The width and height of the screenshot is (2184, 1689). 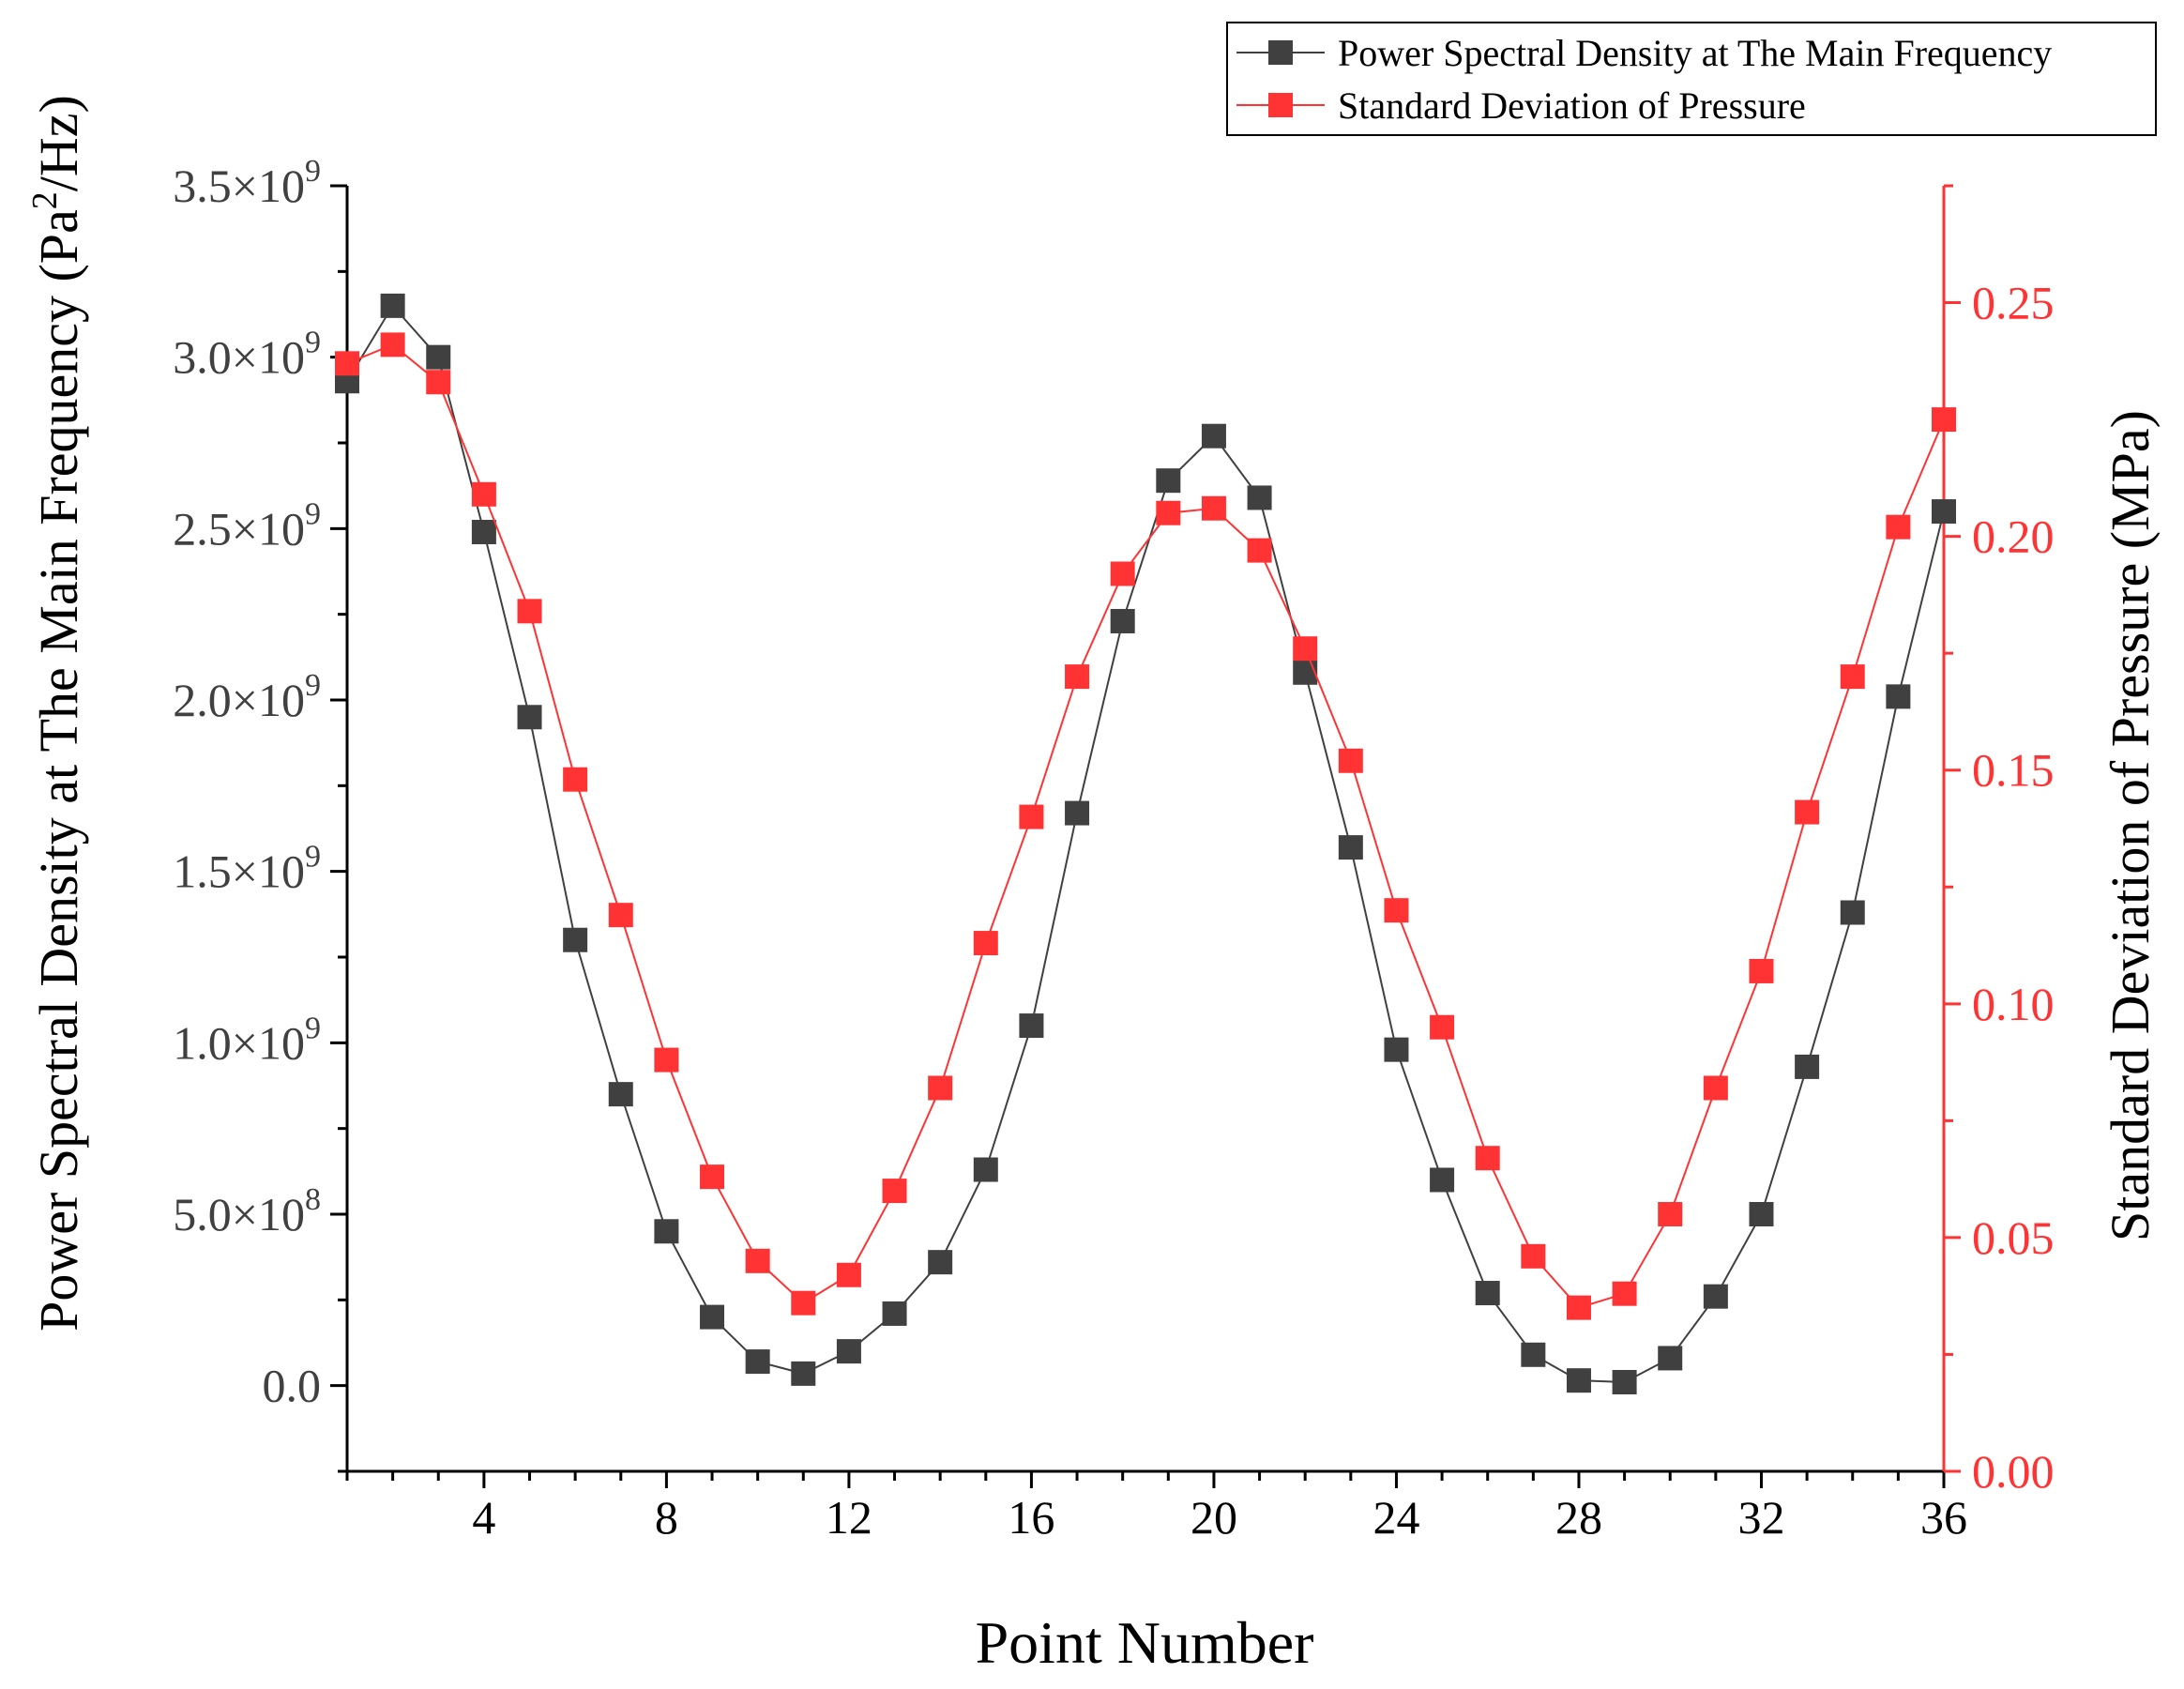 I want to click on left-tick-label: 1.5×10⁹, so click(x=247, y=869).